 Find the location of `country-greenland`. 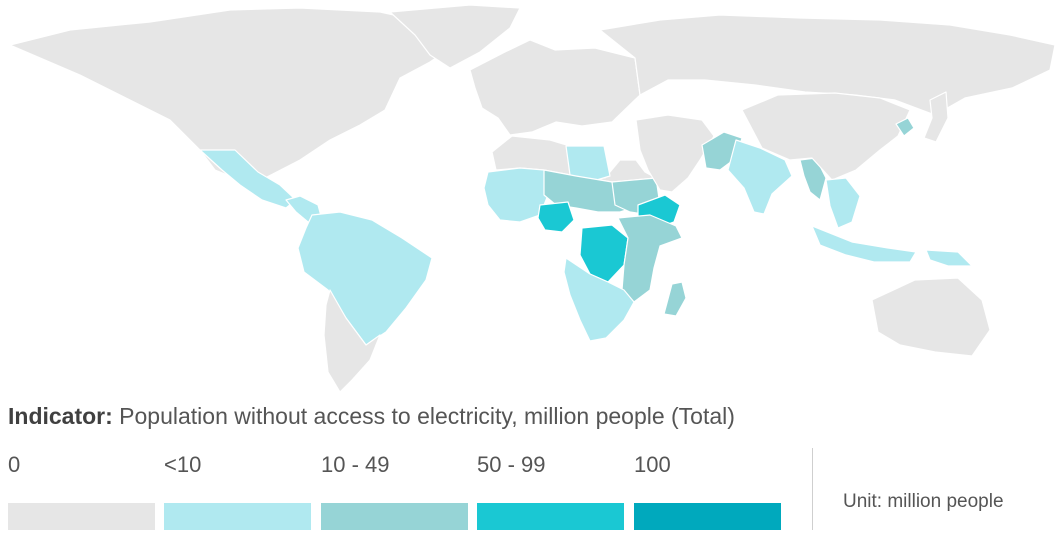

country-greenland is located at coordinates (455, 36).